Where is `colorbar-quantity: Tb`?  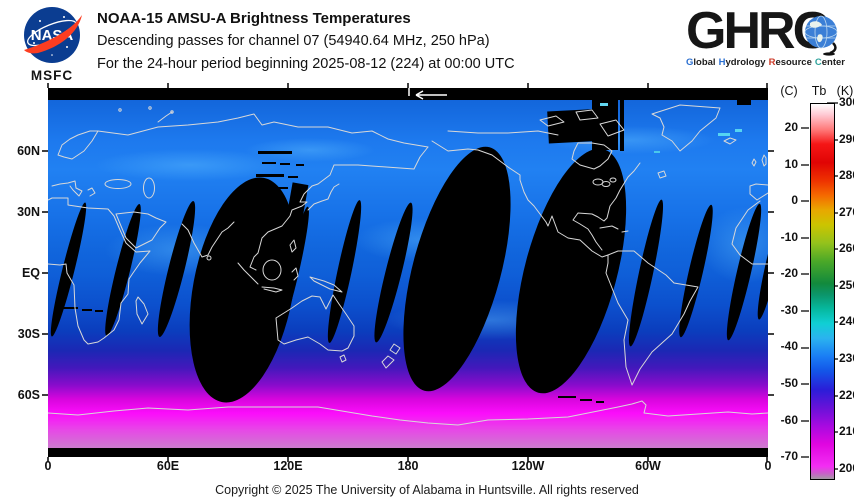 colorbar-quantity: Tb is located at coordinates (819, 91).